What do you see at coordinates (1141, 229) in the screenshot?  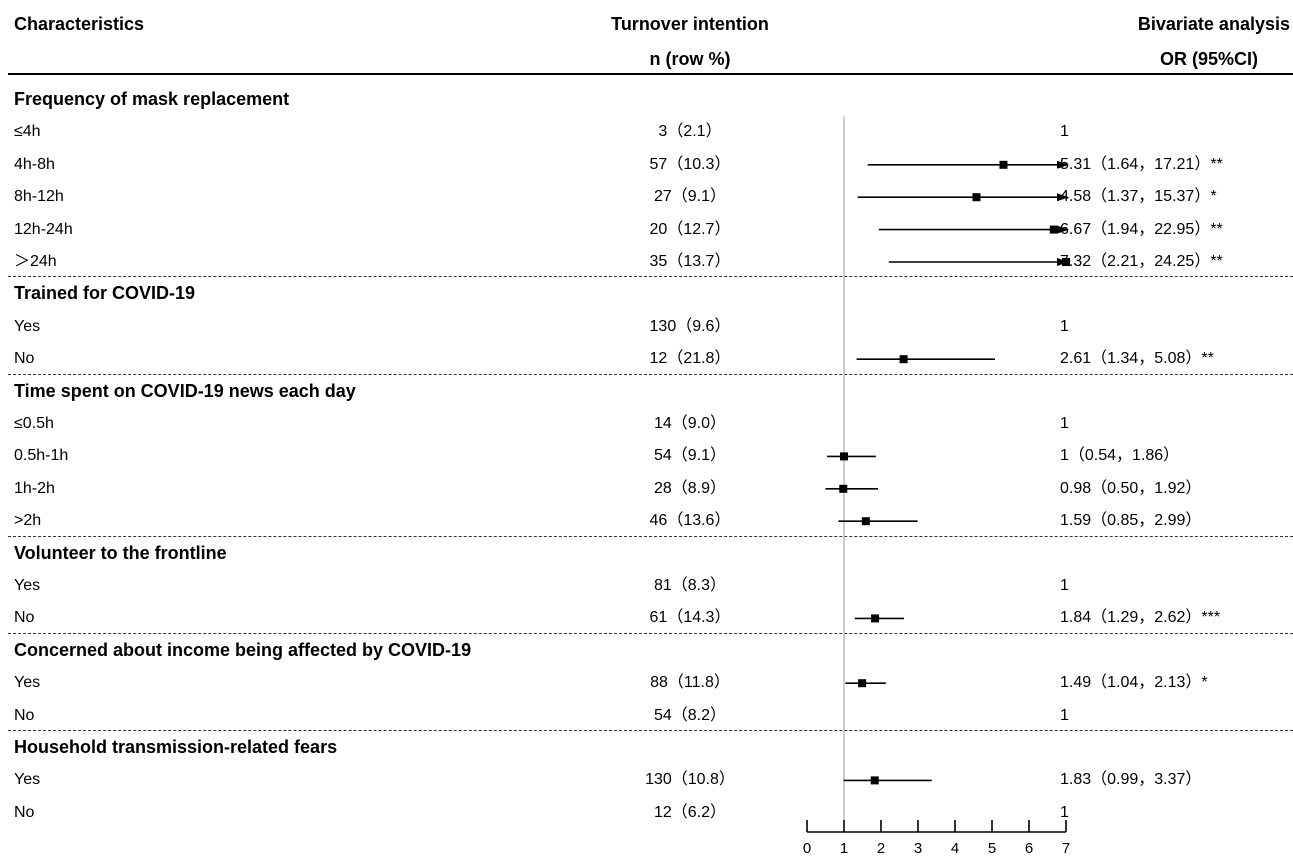 I see `row-or-ci: 6.67（1.94，22.95）**` at bounding box center [1141, 229].